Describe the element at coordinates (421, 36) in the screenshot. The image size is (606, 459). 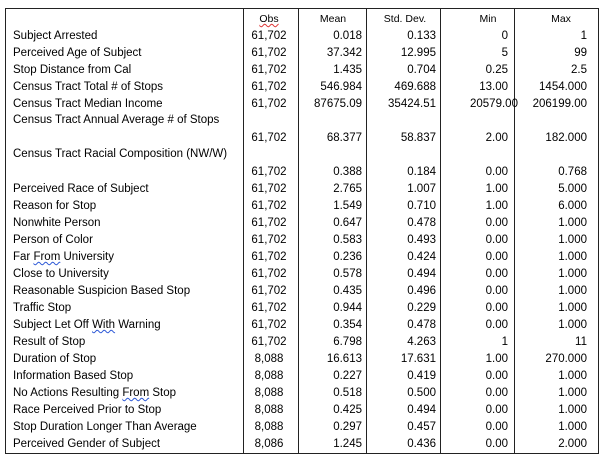
I see `cell-sd: 0.133` at that location.